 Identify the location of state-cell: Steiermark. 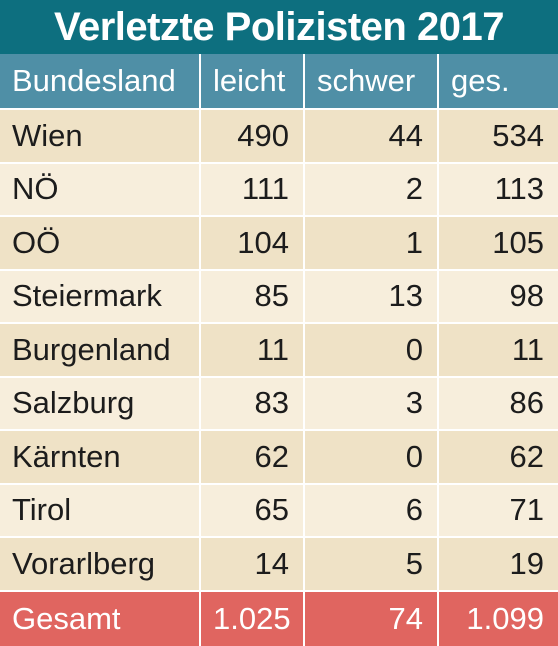
(100, 295).